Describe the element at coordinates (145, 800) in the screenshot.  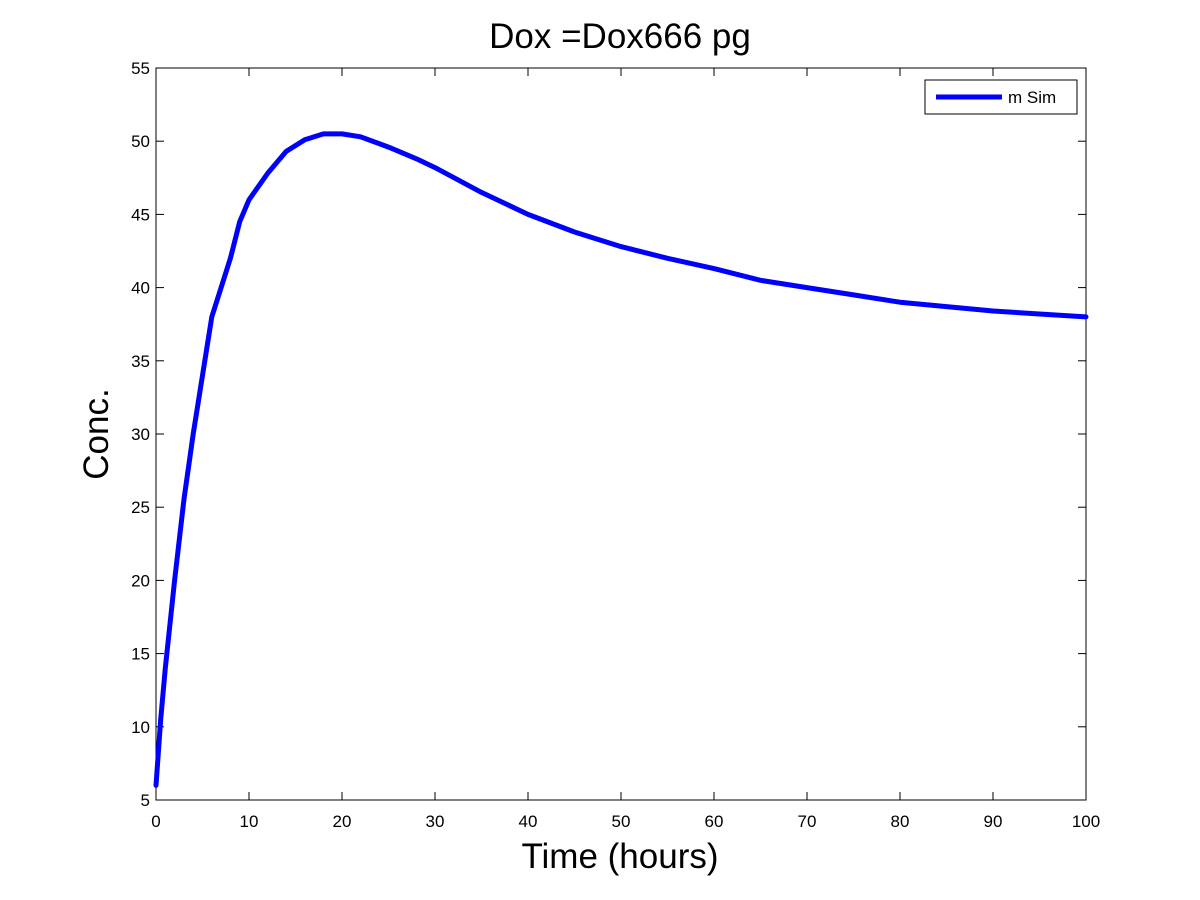
I see `y-tick-label: 5` at that location.